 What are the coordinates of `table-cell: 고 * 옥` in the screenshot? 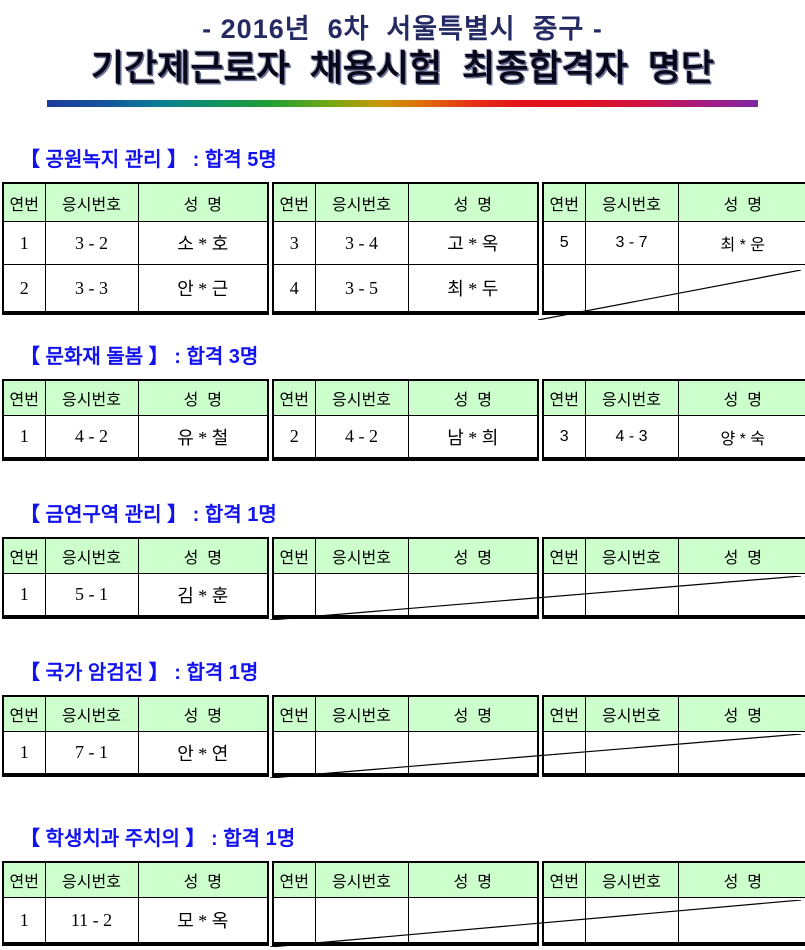 It's located at (473, 243).